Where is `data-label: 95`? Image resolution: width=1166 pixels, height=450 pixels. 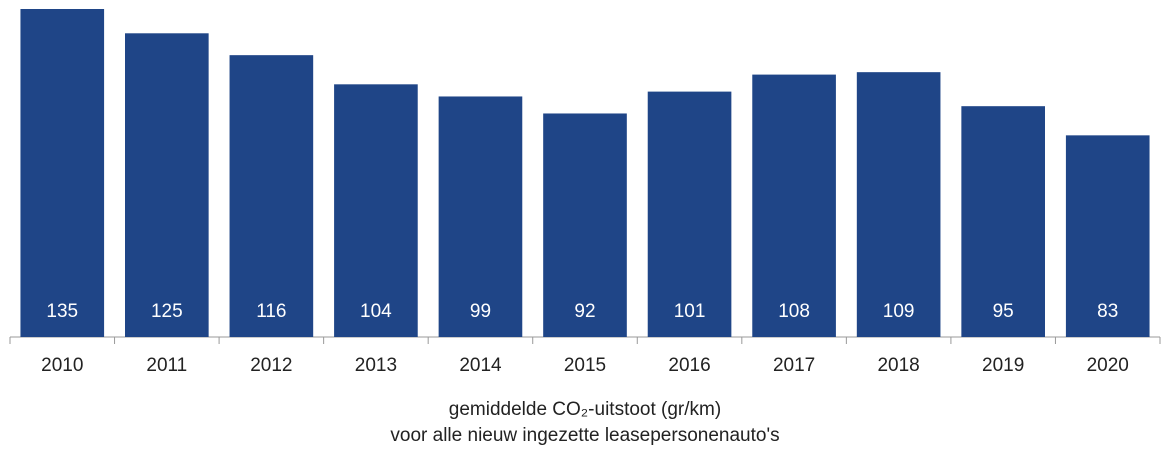
data-label: 95 is located at coordinates (1003, 311).